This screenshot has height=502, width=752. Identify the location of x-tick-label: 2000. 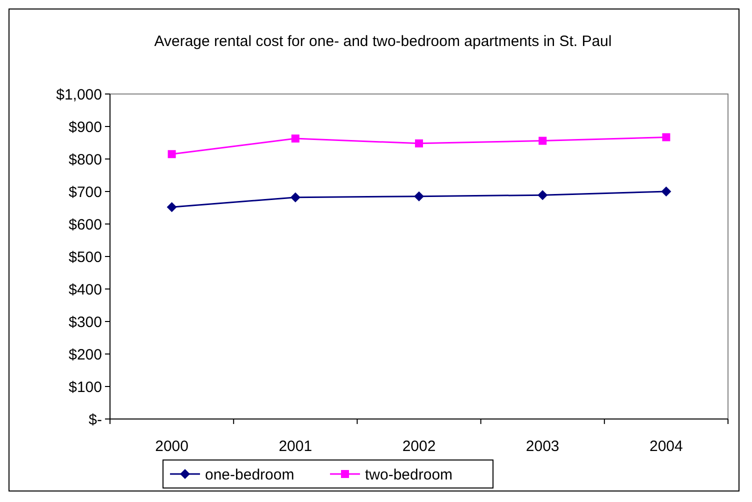
(171, 446).